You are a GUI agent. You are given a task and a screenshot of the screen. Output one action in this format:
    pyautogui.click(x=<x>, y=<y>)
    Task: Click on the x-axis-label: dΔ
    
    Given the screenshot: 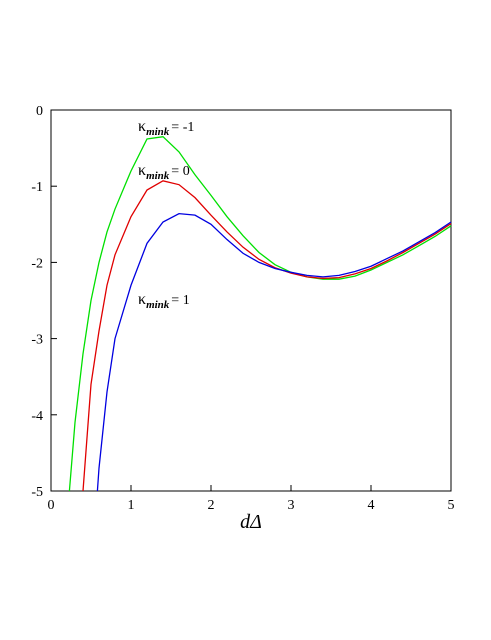 What is the action you would take?
    pyautogui.click(x=251, y=522)
    